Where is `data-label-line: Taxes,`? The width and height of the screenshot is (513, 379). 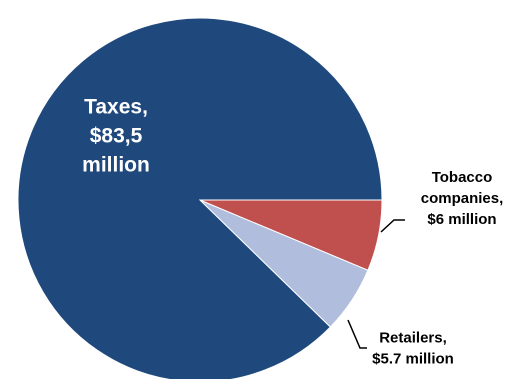
data-label-line: Taxes, is located at coordinates (116, 107).